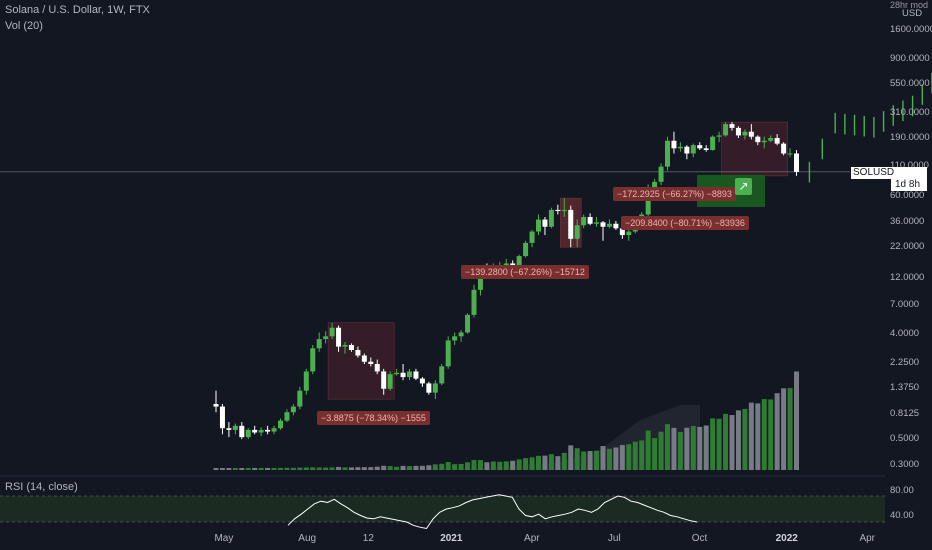 The image size is (932, 550). Describe the element at coordinates (907, 196) in the screenshot. I see `price-tick-label: 60.0000` at that location.